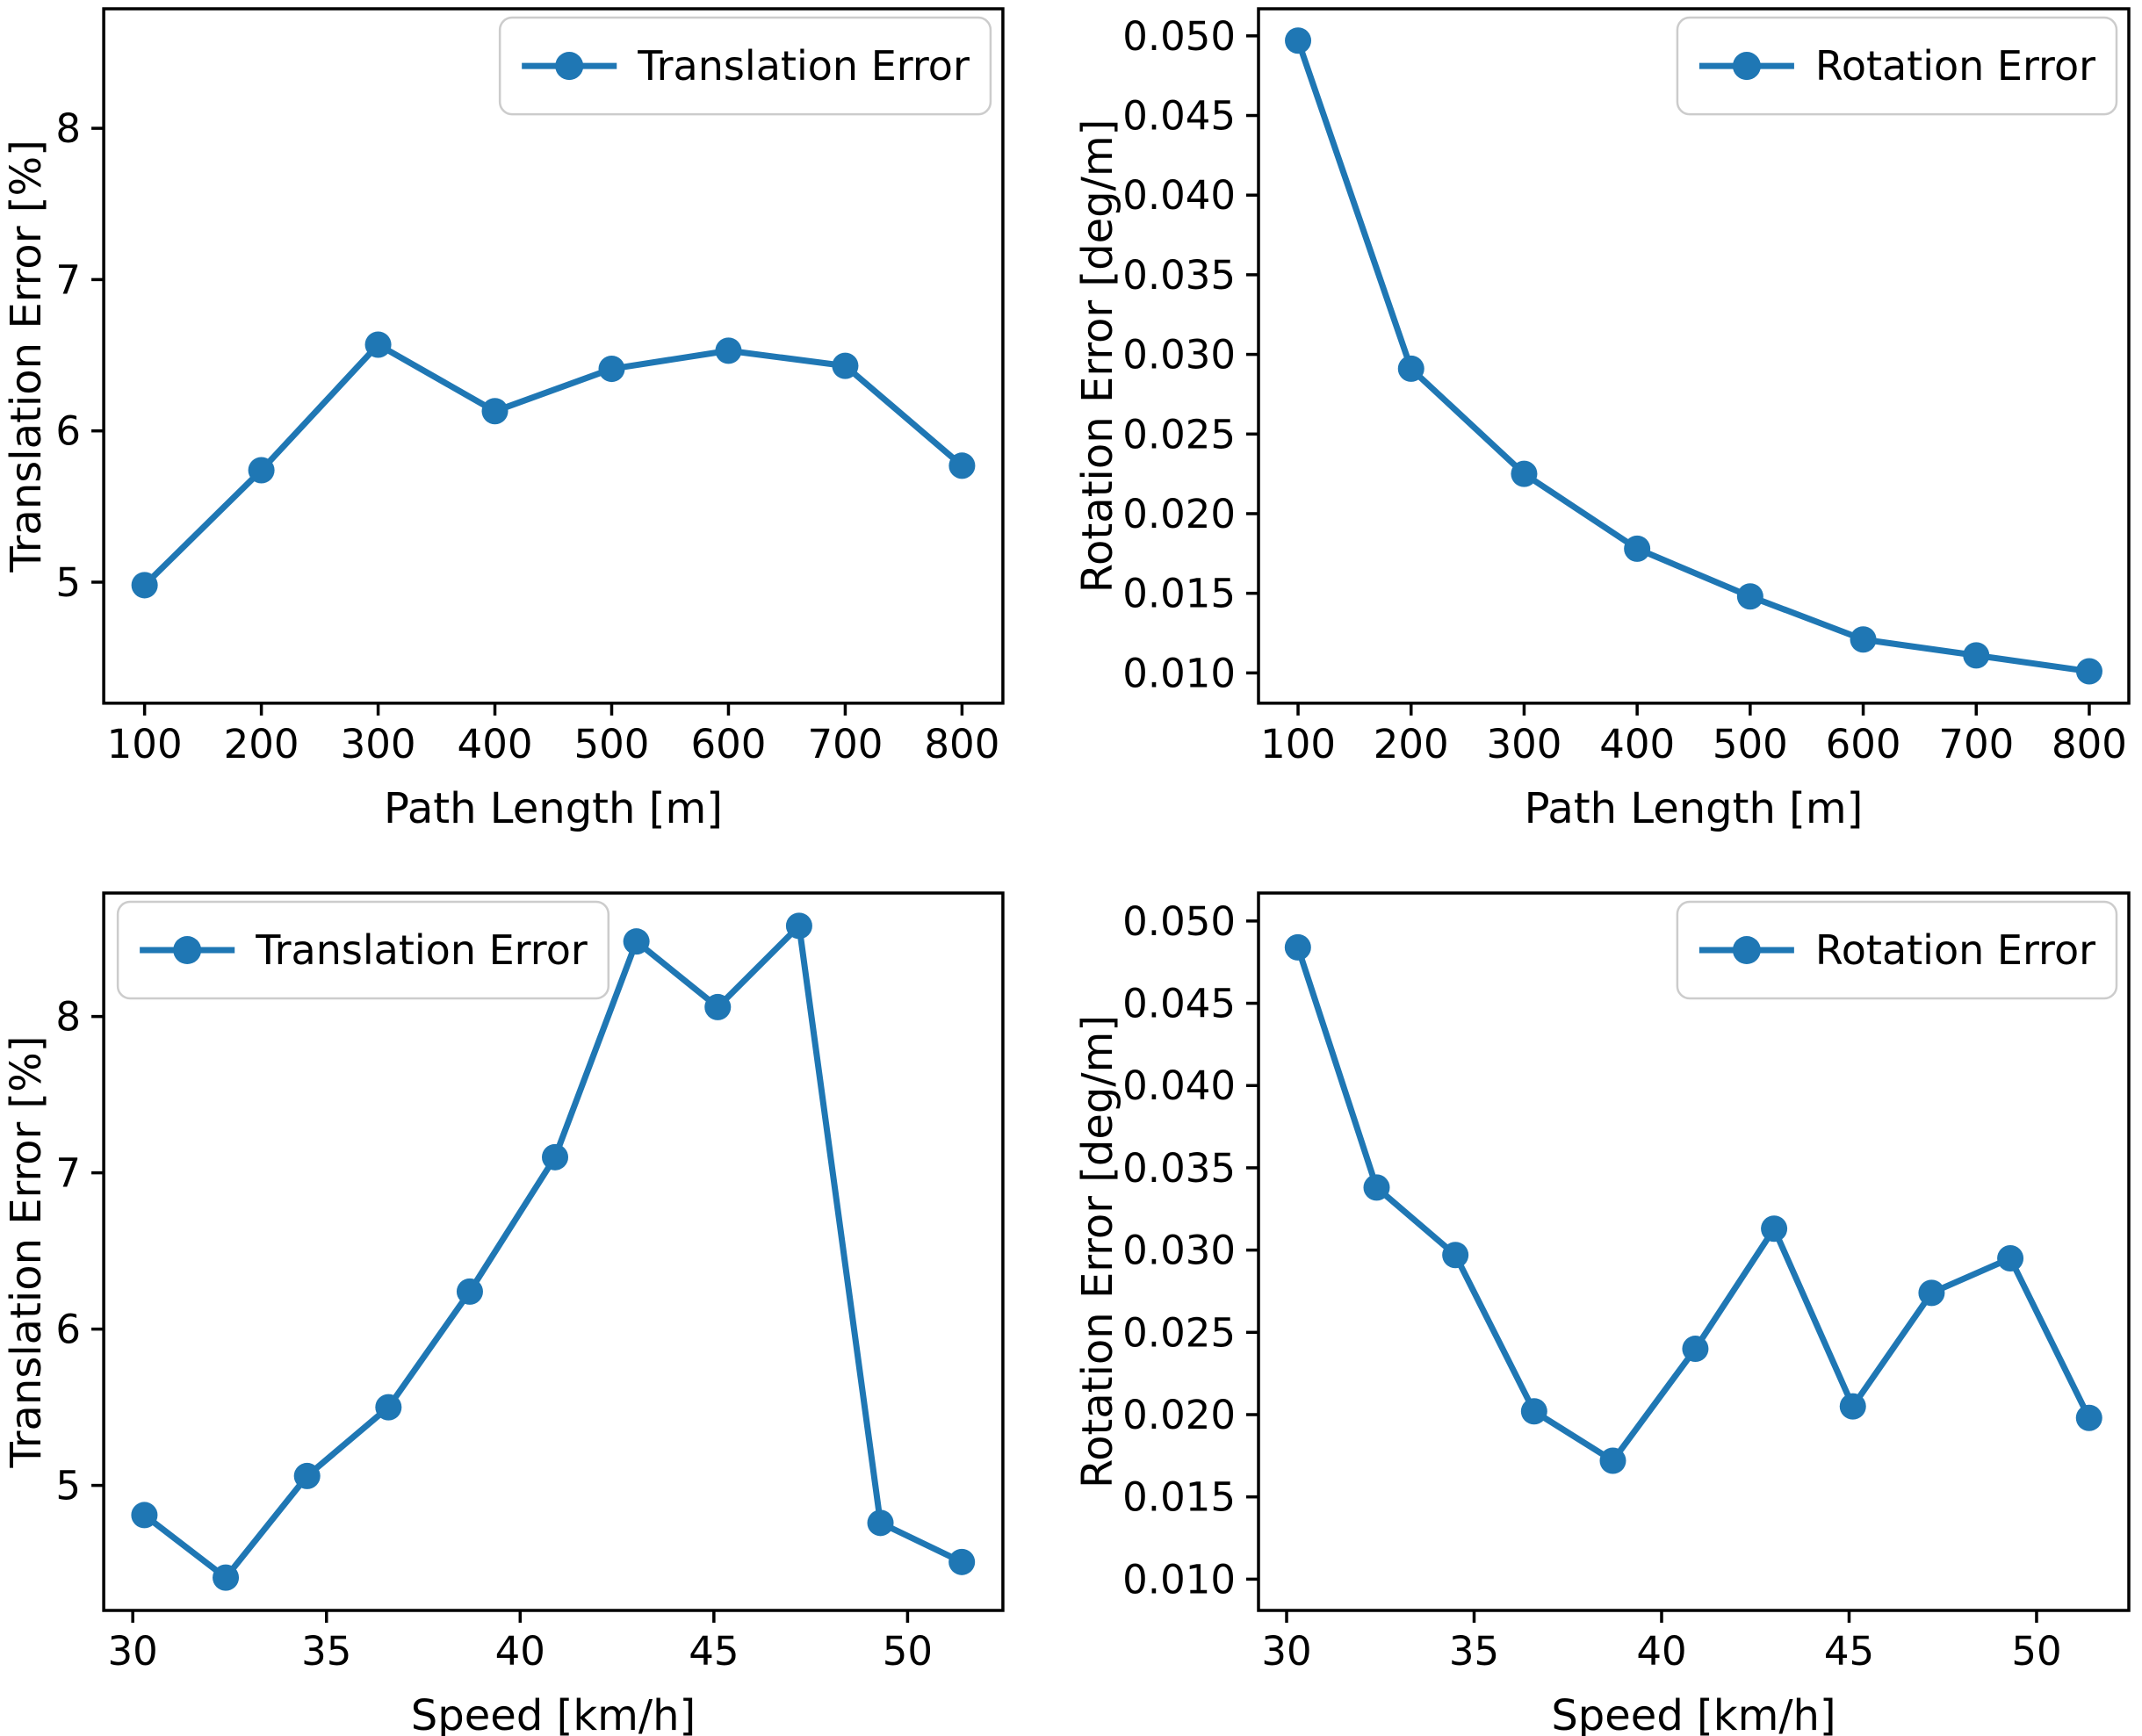 This screenshot has width=2142, height=1736. What do you see at coordinates (1179, 514) in the screenshot?
I see `y-tick-label: 0.020` at bounding box center [1179, 514].